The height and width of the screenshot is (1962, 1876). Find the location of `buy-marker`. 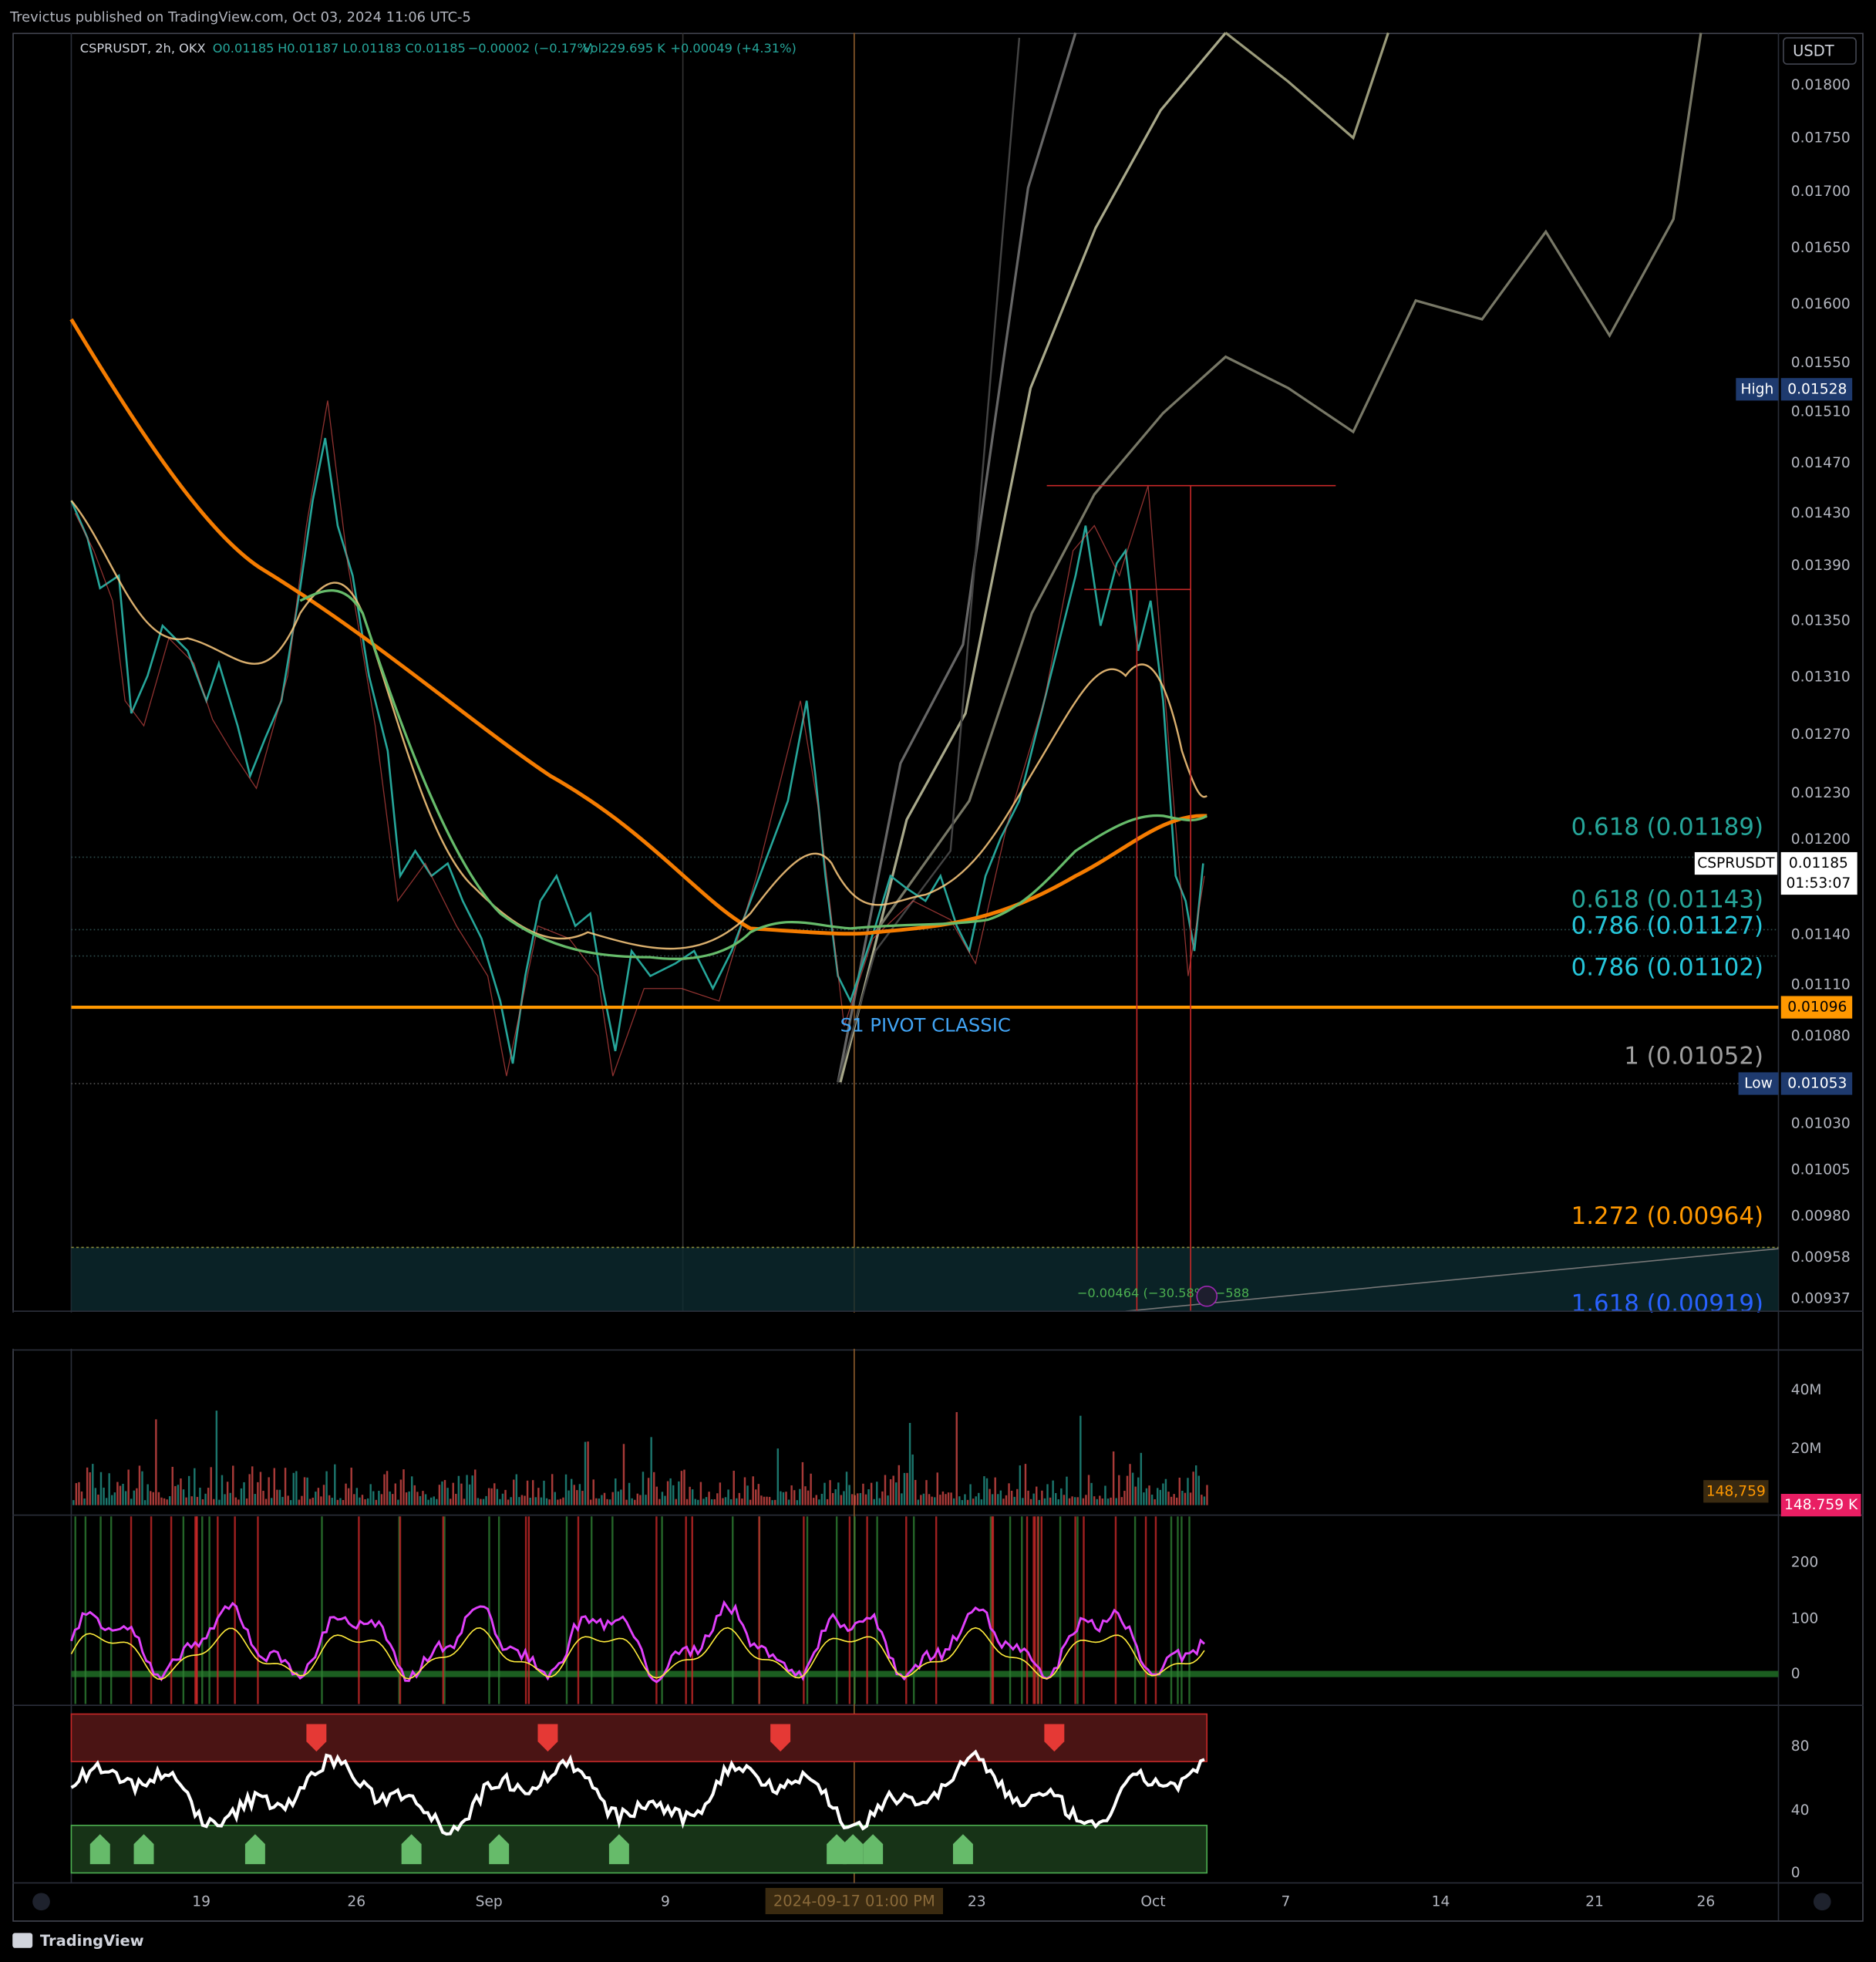

buy-marker is located at coordinates (254, 1849).